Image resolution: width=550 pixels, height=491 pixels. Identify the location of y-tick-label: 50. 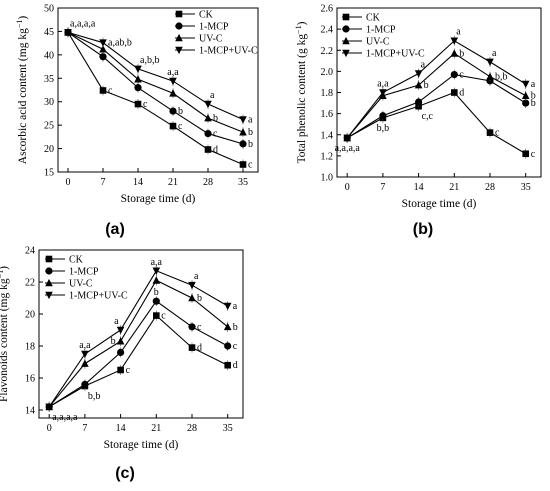
(49, 9).